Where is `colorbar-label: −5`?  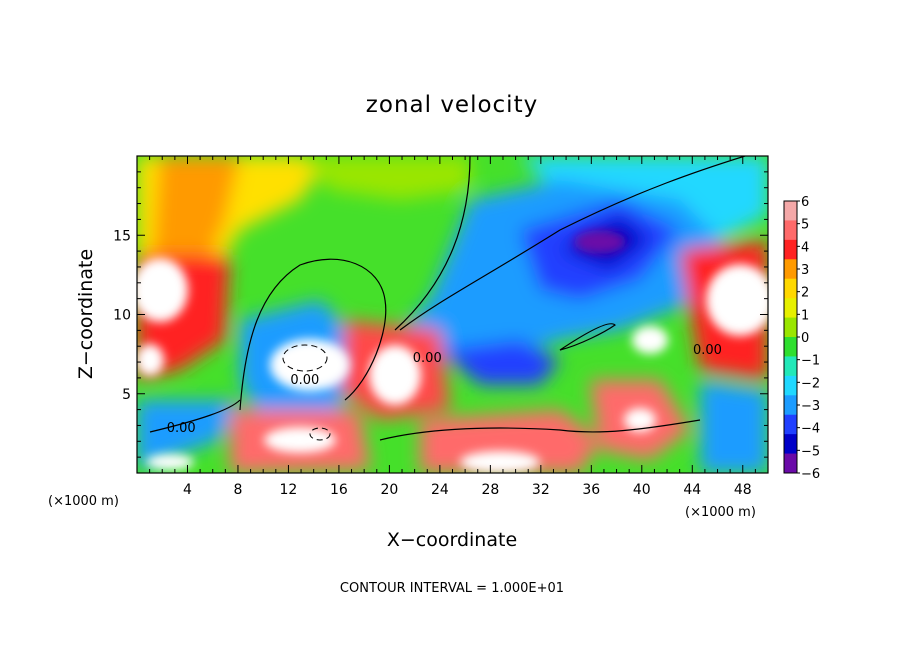
colorbar-label: −5 is located at coordinates (810, 451).